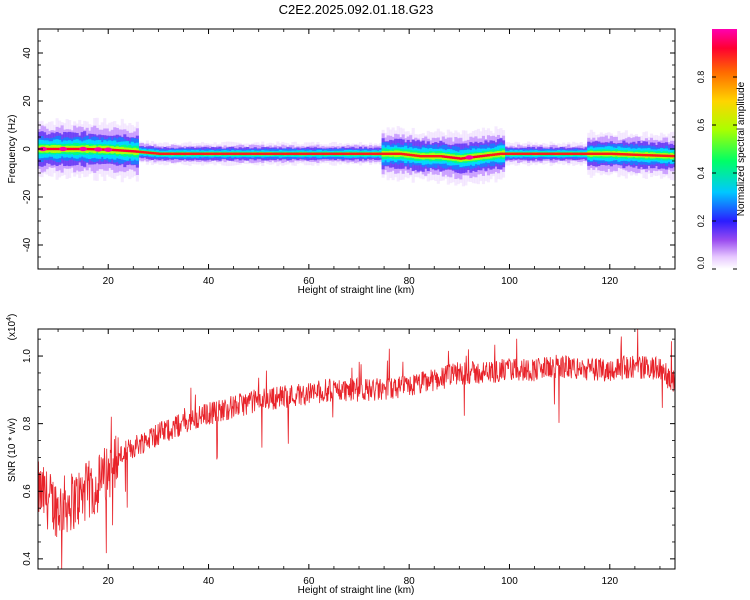  I want to click on spectrogram-x-tick-label: 20, so click(109, 281).